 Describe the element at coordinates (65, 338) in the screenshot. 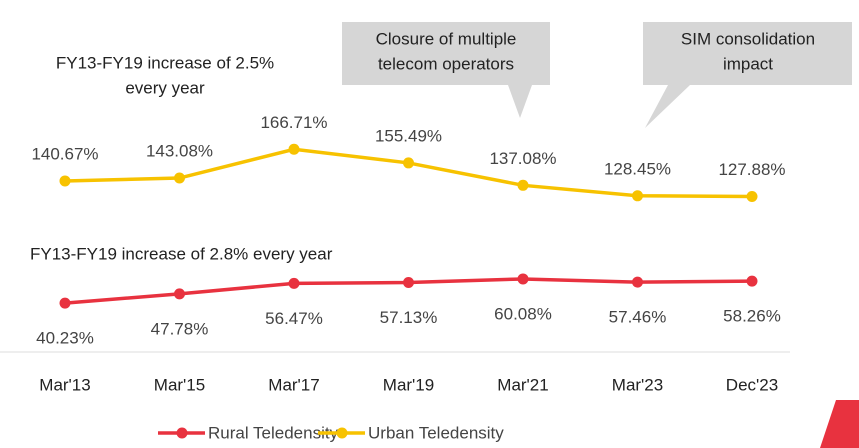

I see `data-label: 40.23%` at that location.